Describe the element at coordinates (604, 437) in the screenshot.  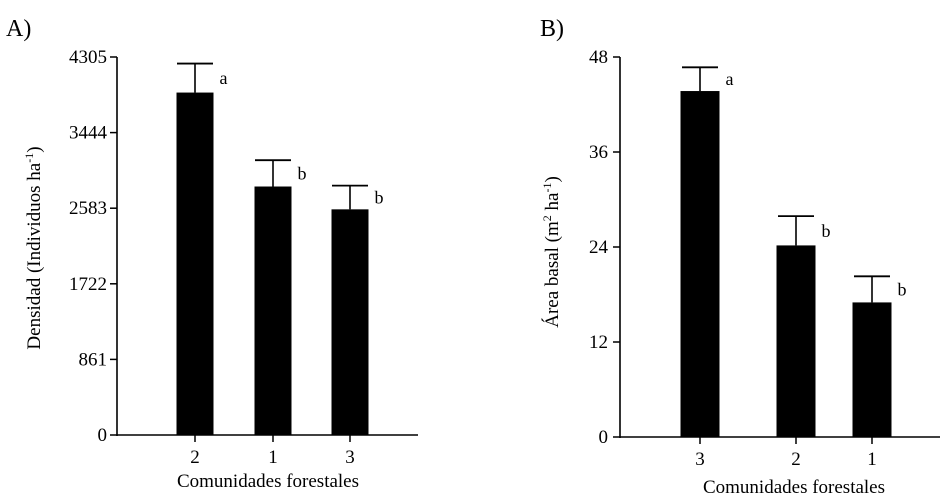
I see `panel-b-y-tick-label: 0` at that location.